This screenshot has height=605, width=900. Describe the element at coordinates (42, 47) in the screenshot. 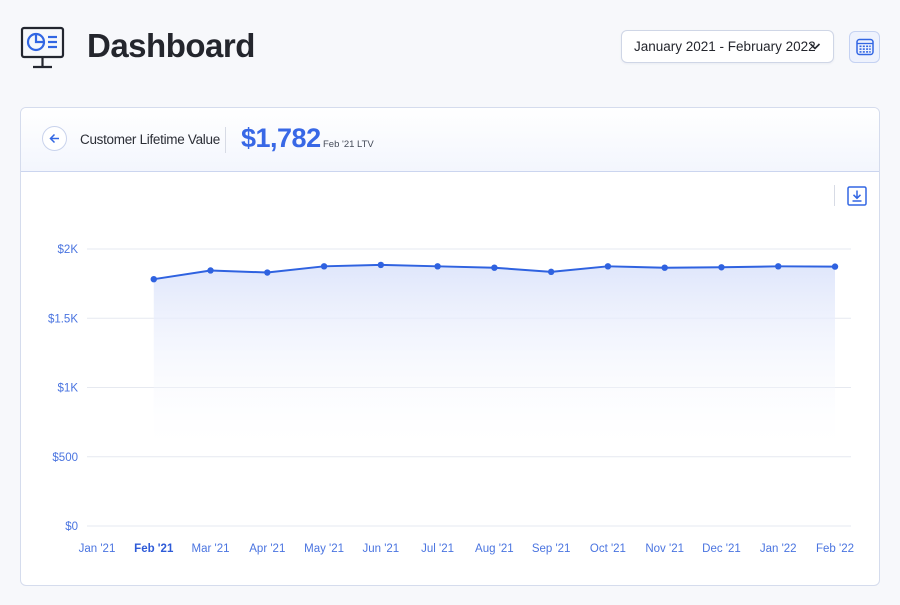

I see `monitor-pie-chart-icon` at that location.